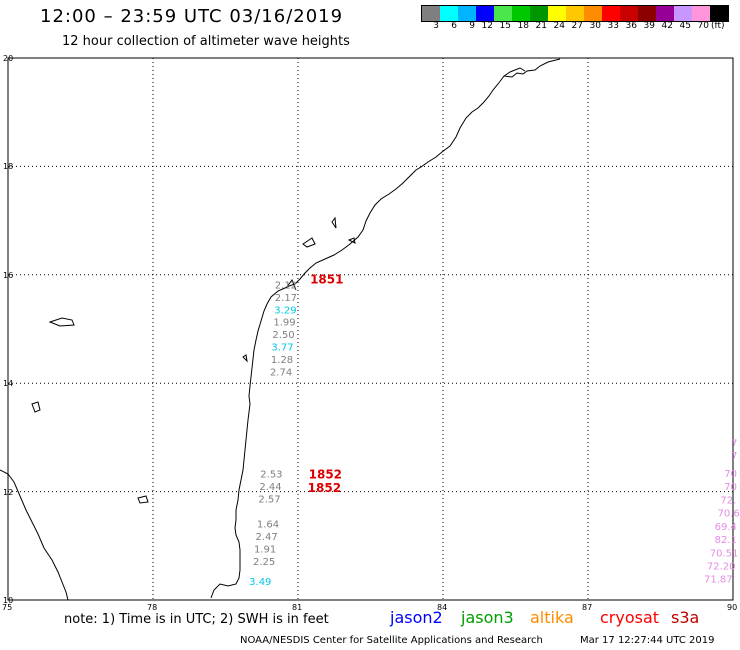 This screenshot has width=740, height=650. What do you see at coordinates (732, 607) in the screenshot?
I see `x-tick-label: 90` at bounding box center [732, 607].